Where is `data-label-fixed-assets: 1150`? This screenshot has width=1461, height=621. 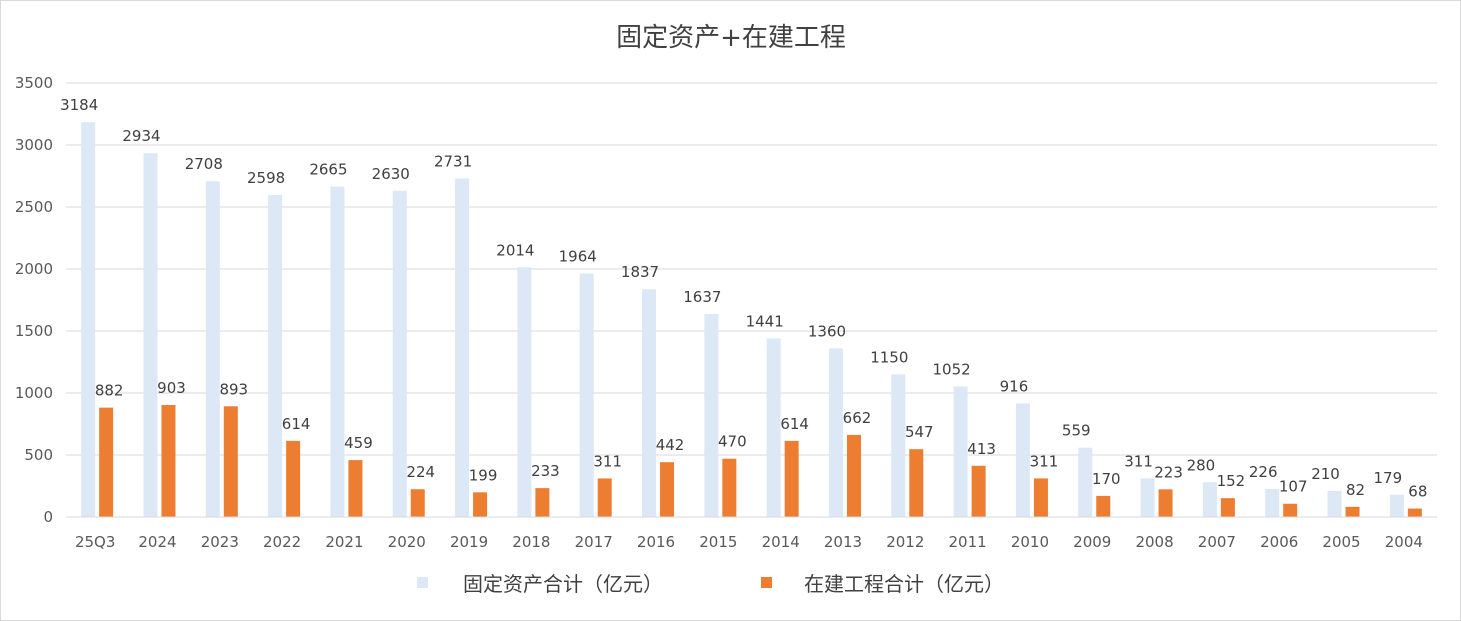 data-label-fixed-assets: 1150 is located at coordinates (889, 357).